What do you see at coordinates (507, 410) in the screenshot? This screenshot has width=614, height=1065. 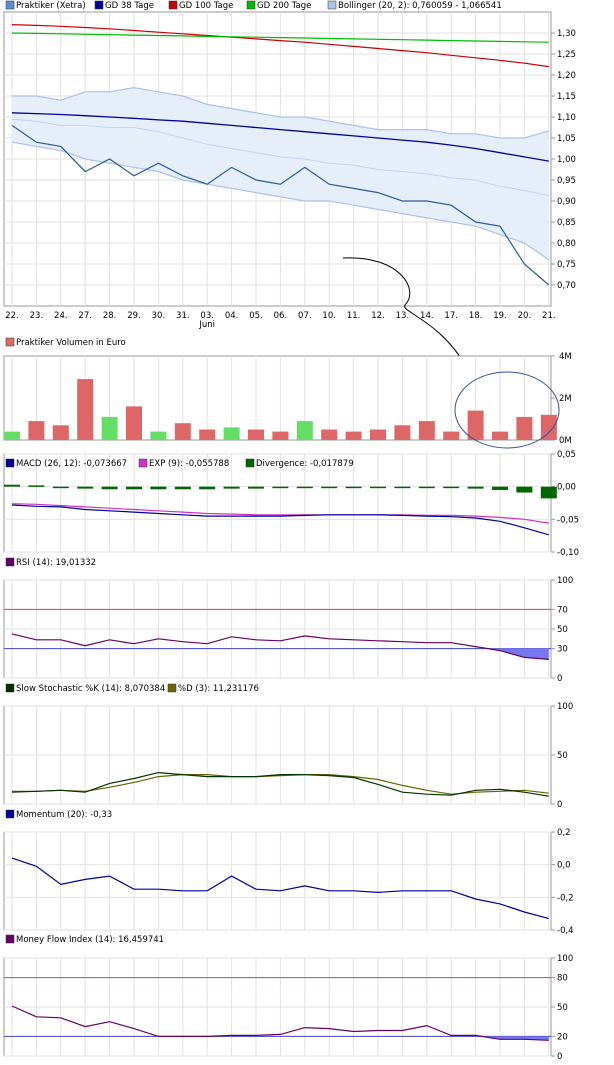 I see `annotation-ellipse` at bounding box center [507, 410].